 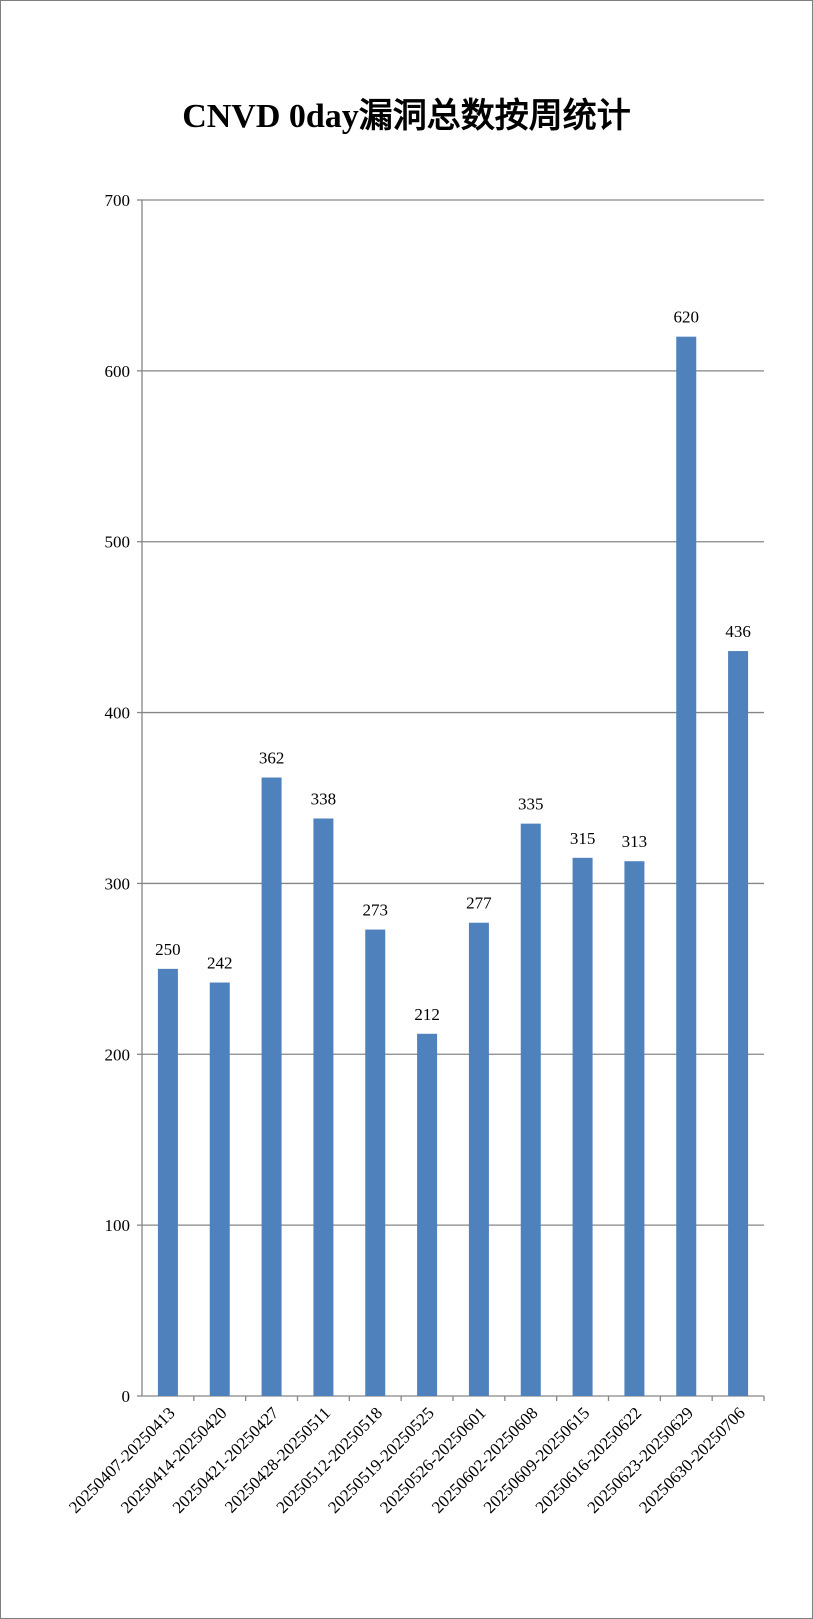 What do you see at coordinates (118, 1054) in the screenshot?
I see `y-tick-label: 200` at bounding box center [118, 1054].